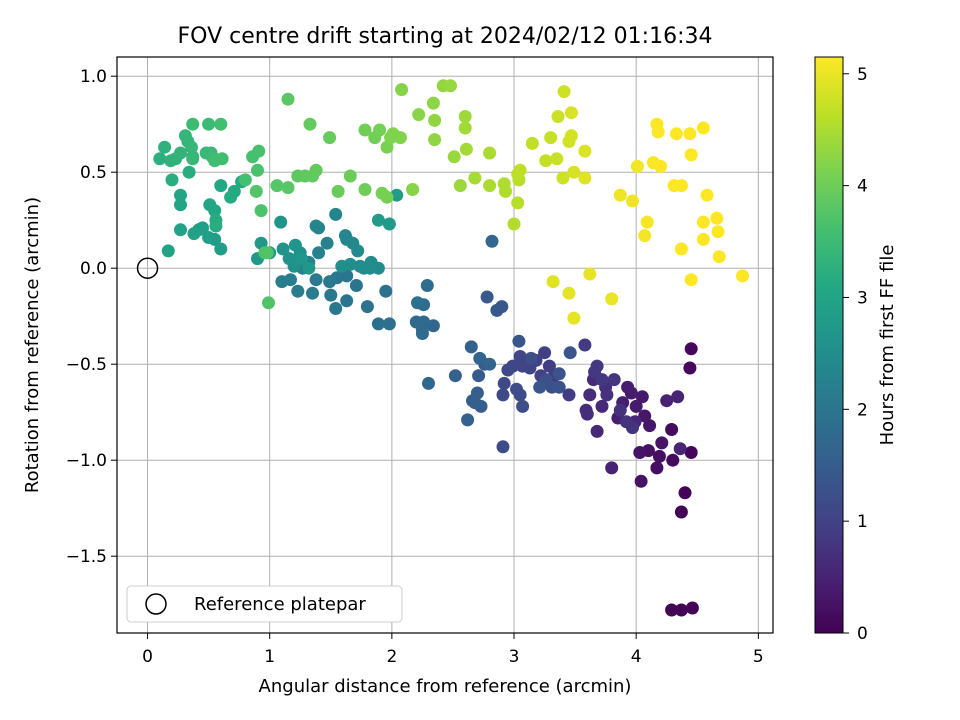  I want to click on colorbar-label: Hours from first FF file, so click(887, 345).